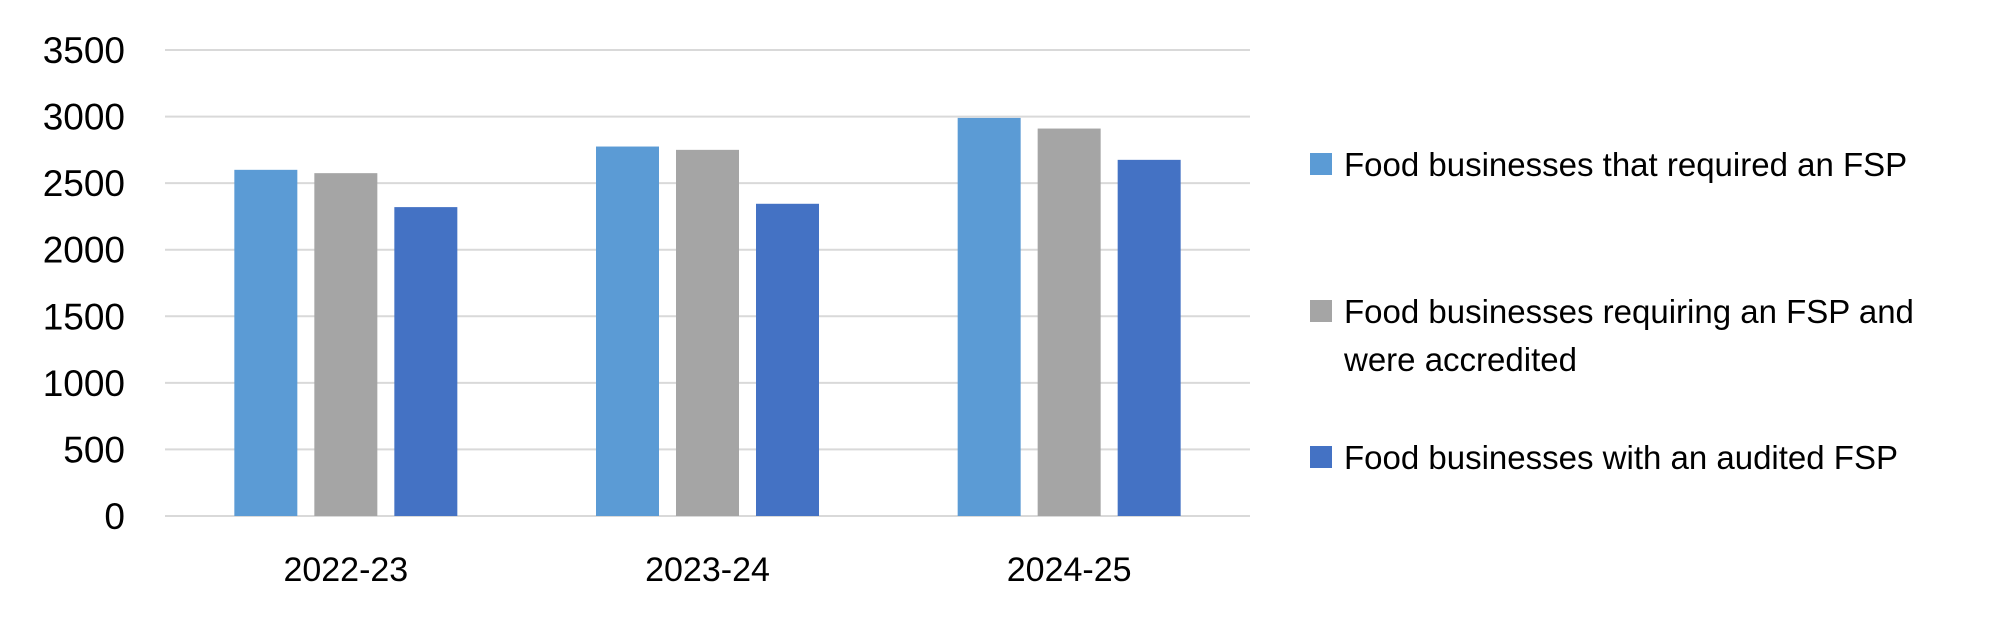  Describe the element at coordinates (84, 50) in the screenshot. I see `y-tick-label: 3500` at that location.